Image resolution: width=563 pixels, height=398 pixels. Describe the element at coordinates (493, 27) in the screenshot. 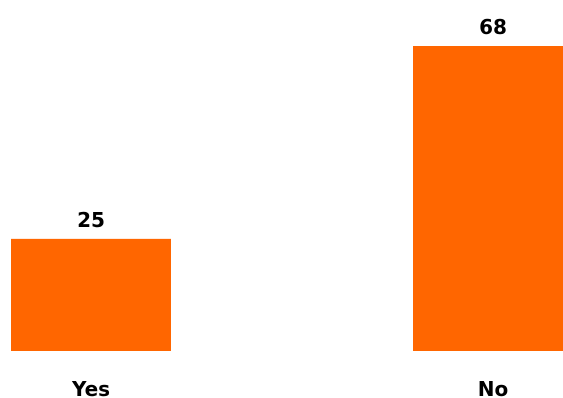

I see `bar-value-label-no: 68` at that location.